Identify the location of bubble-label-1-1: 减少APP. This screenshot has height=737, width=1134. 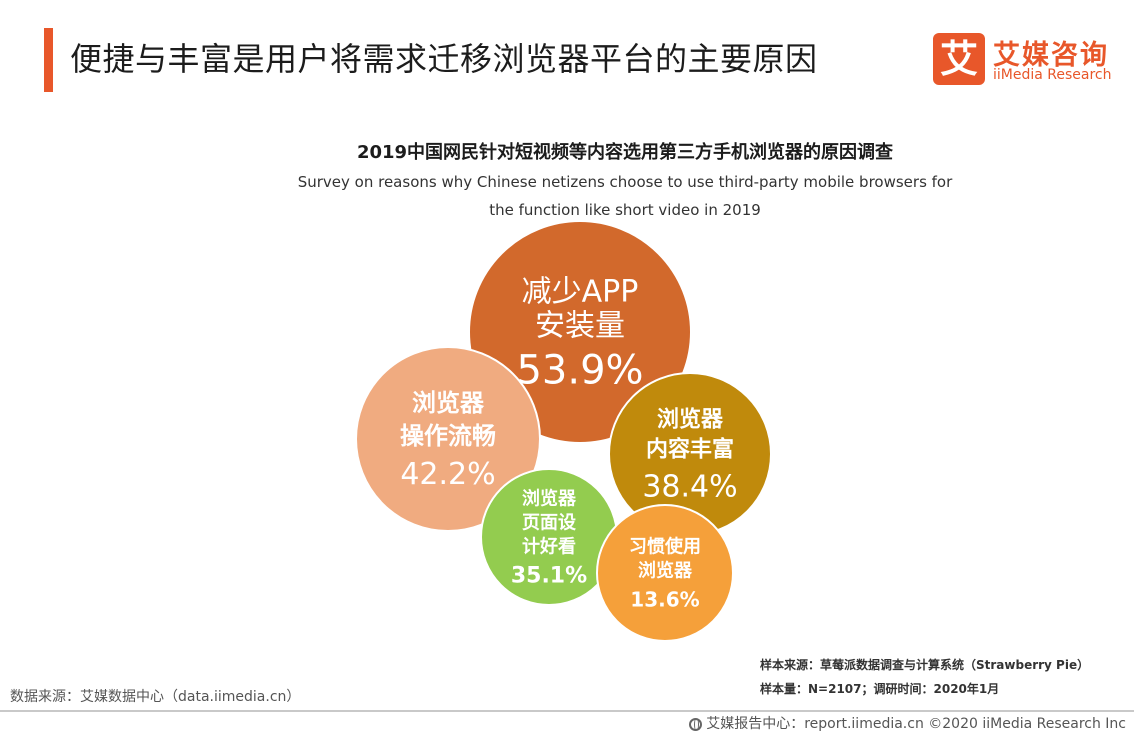
(580, 292).